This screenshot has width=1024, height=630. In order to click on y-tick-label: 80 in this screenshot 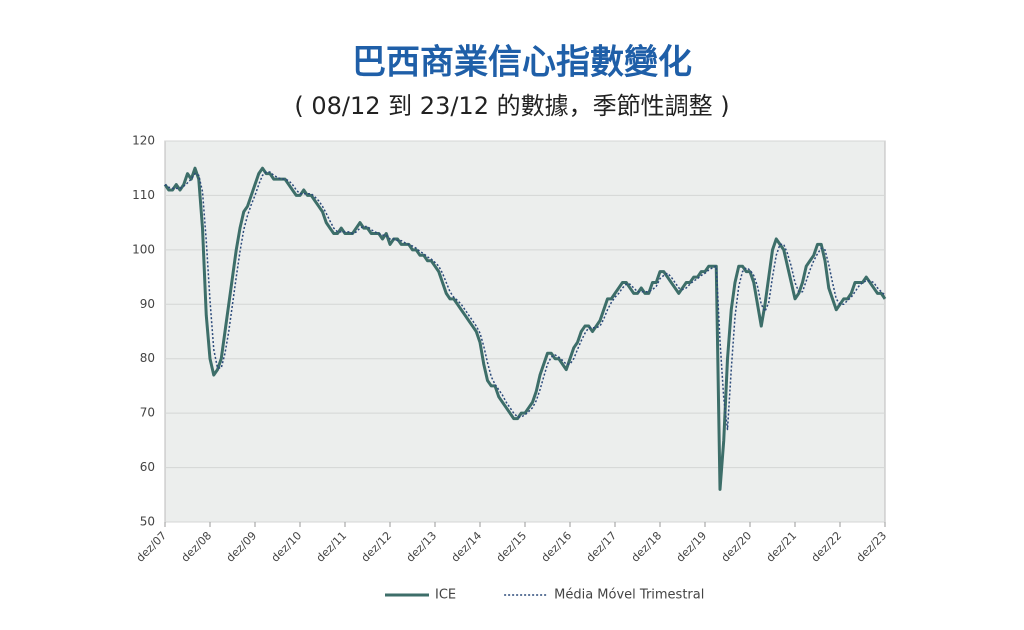, I will do `click(147, 358)`.